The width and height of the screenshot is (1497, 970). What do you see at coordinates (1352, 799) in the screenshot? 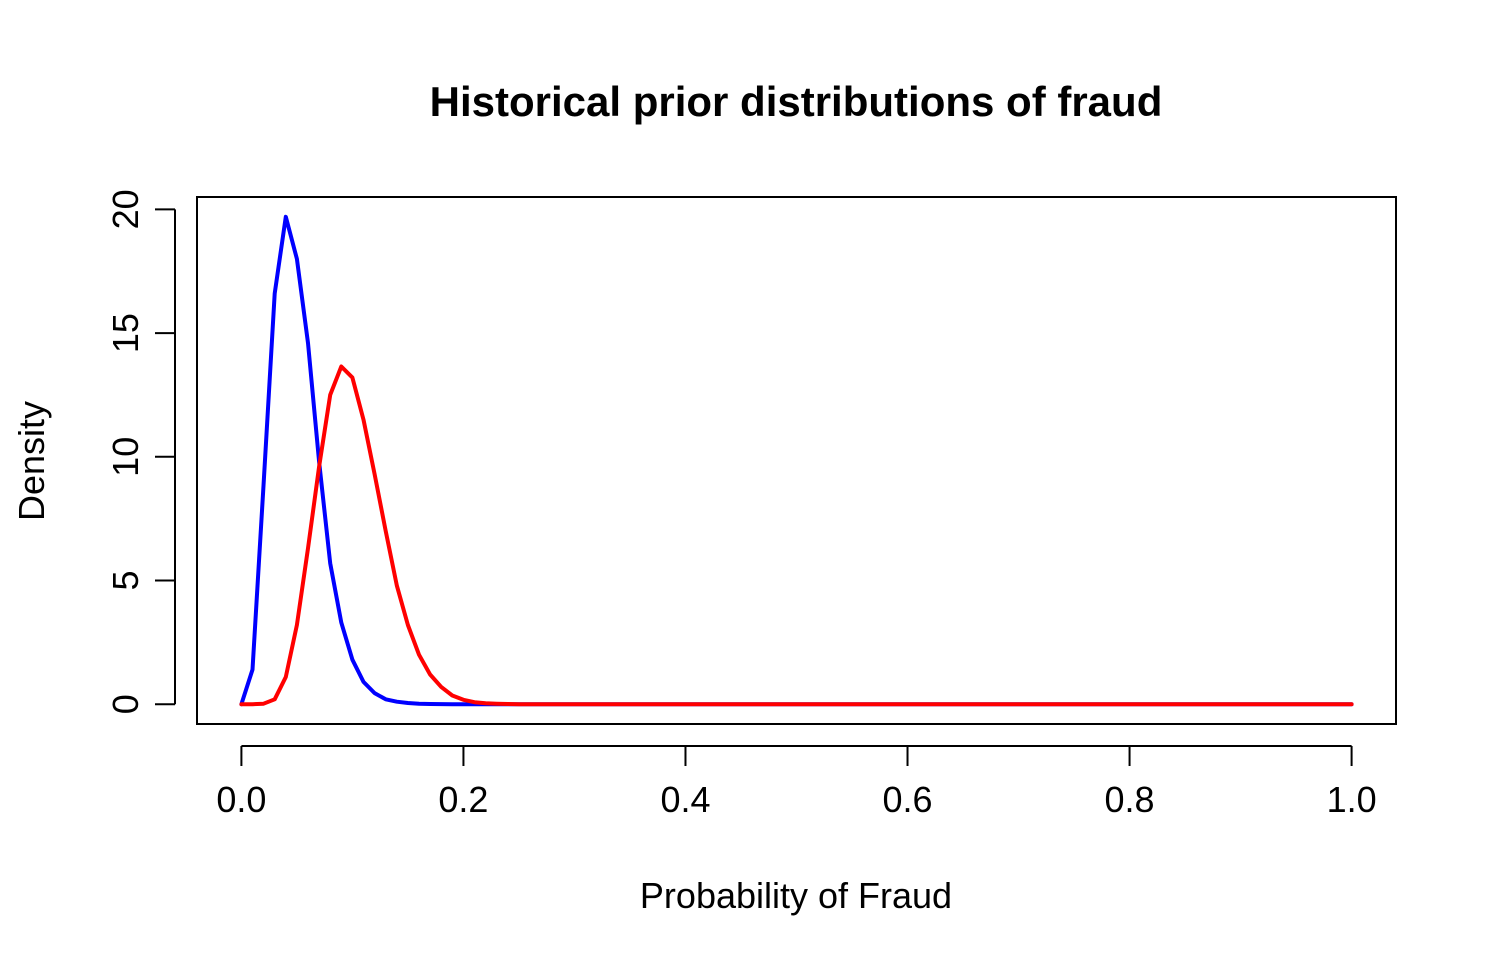
I see `x-tick-label: 1.0` at bounding box center [1352, 799].